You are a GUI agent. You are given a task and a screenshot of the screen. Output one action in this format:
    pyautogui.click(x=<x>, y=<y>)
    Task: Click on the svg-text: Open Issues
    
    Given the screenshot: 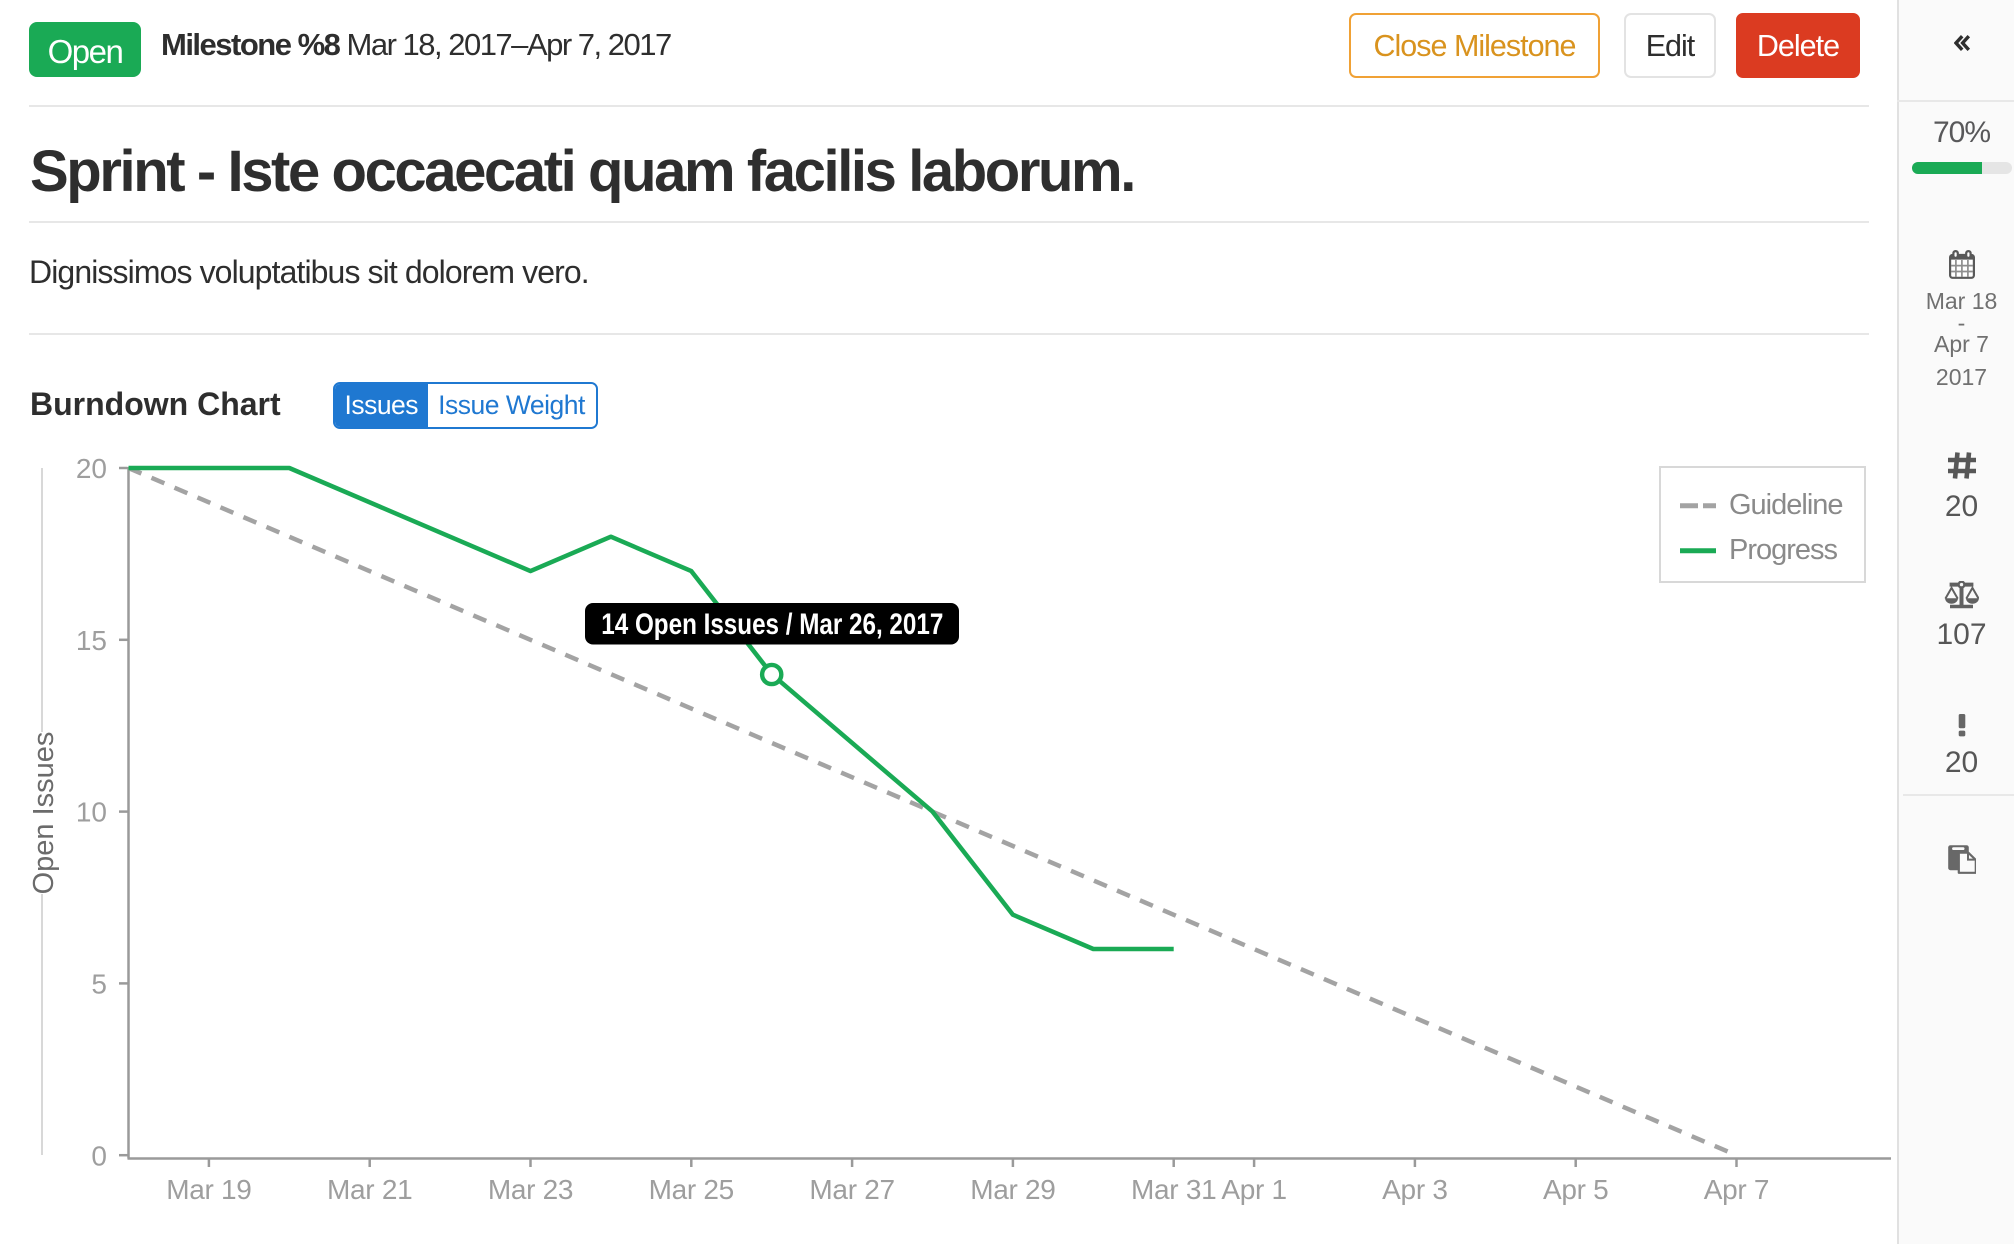 What is the action you would take?
    pyautogui.click(x=44, y=813)
    